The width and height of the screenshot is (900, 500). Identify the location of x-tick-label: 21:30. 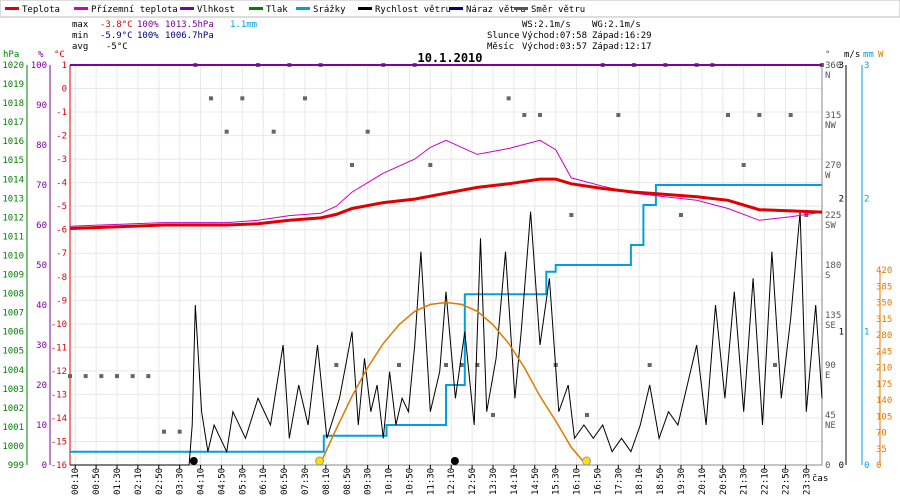
(745, 481).